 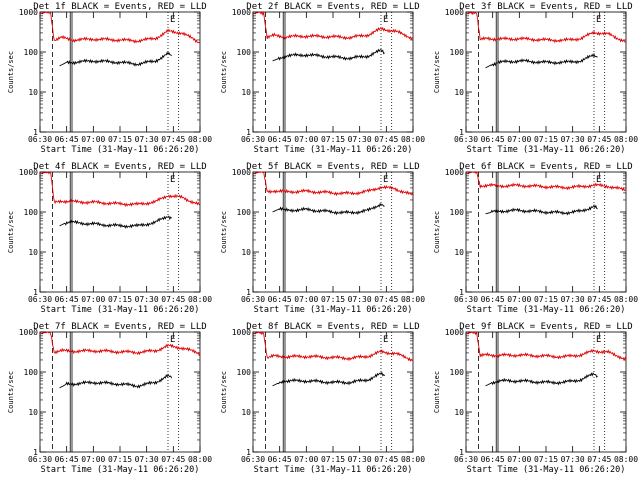 What do you see at coordinates (332, 167) in the screenshot?
I see `panel-title: Det 5f BLACK = Events, RED = LLD` at bounding box center [332, 167].